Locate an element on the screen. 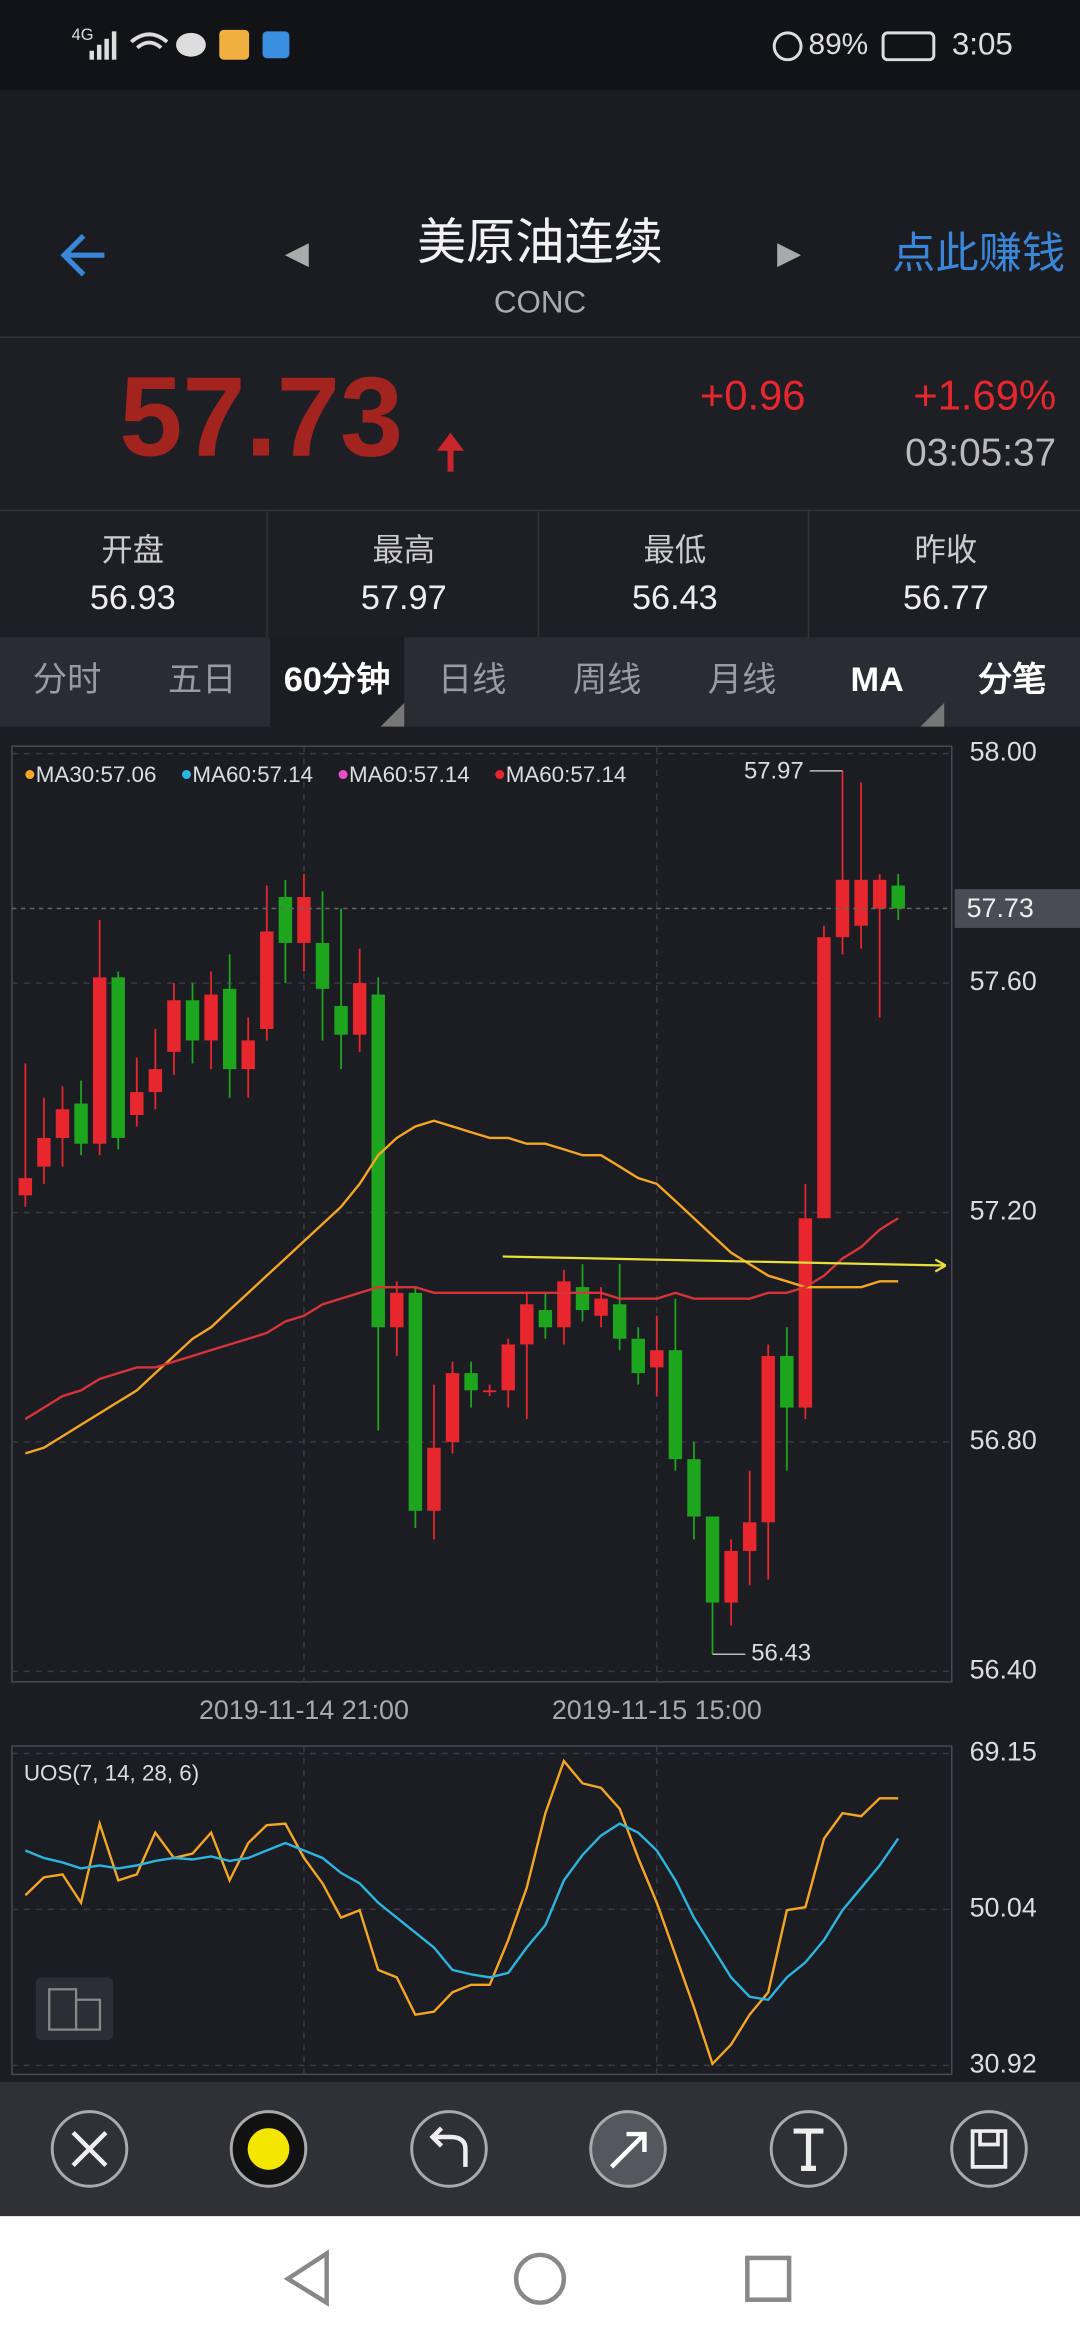 Image resolution: width=1080 pixels, height=2340 pixels. close-tool is located at coordinates (89, 2149).